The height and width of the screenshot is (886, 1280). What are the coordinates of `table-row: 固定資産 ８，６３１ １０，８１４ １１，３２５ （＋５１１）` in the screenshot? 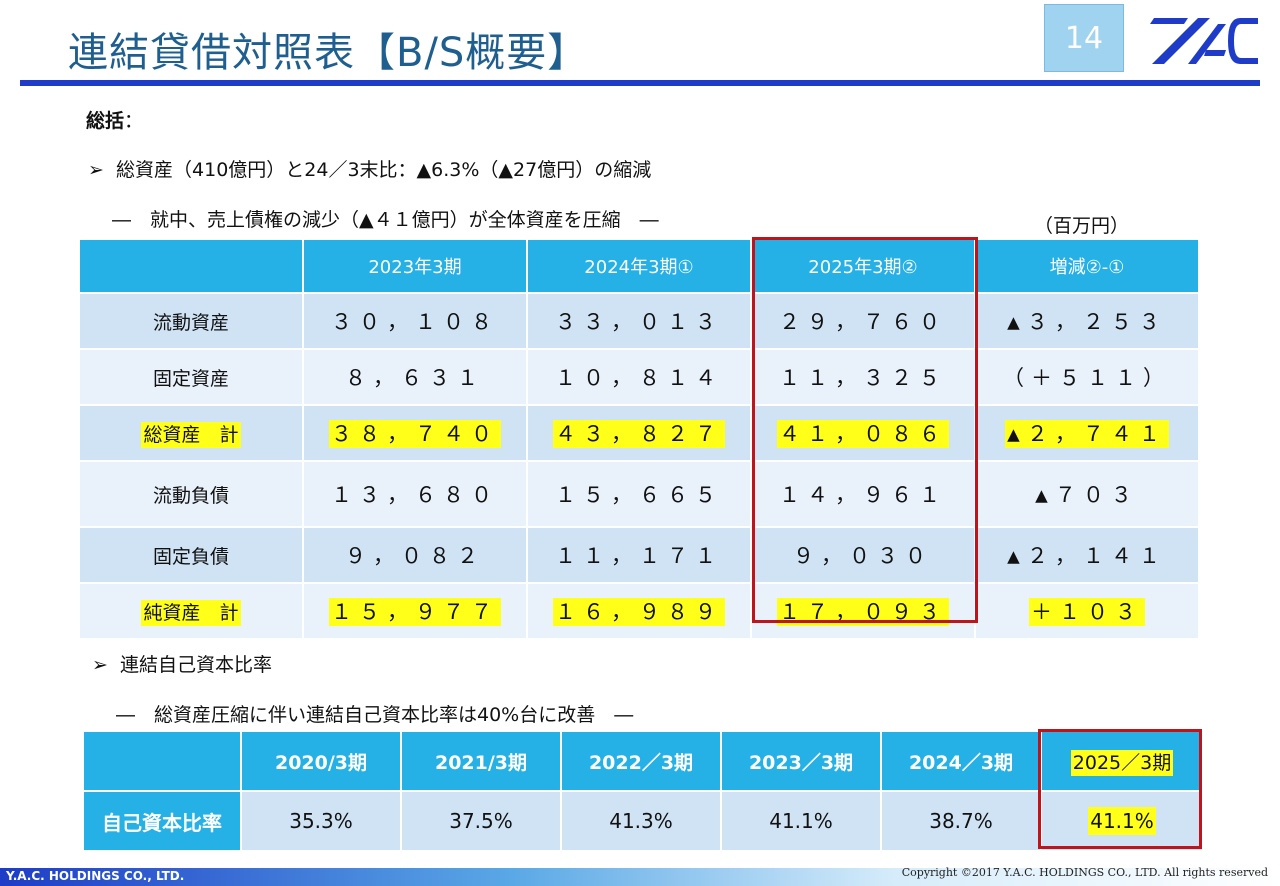 It's located at (640, 378).